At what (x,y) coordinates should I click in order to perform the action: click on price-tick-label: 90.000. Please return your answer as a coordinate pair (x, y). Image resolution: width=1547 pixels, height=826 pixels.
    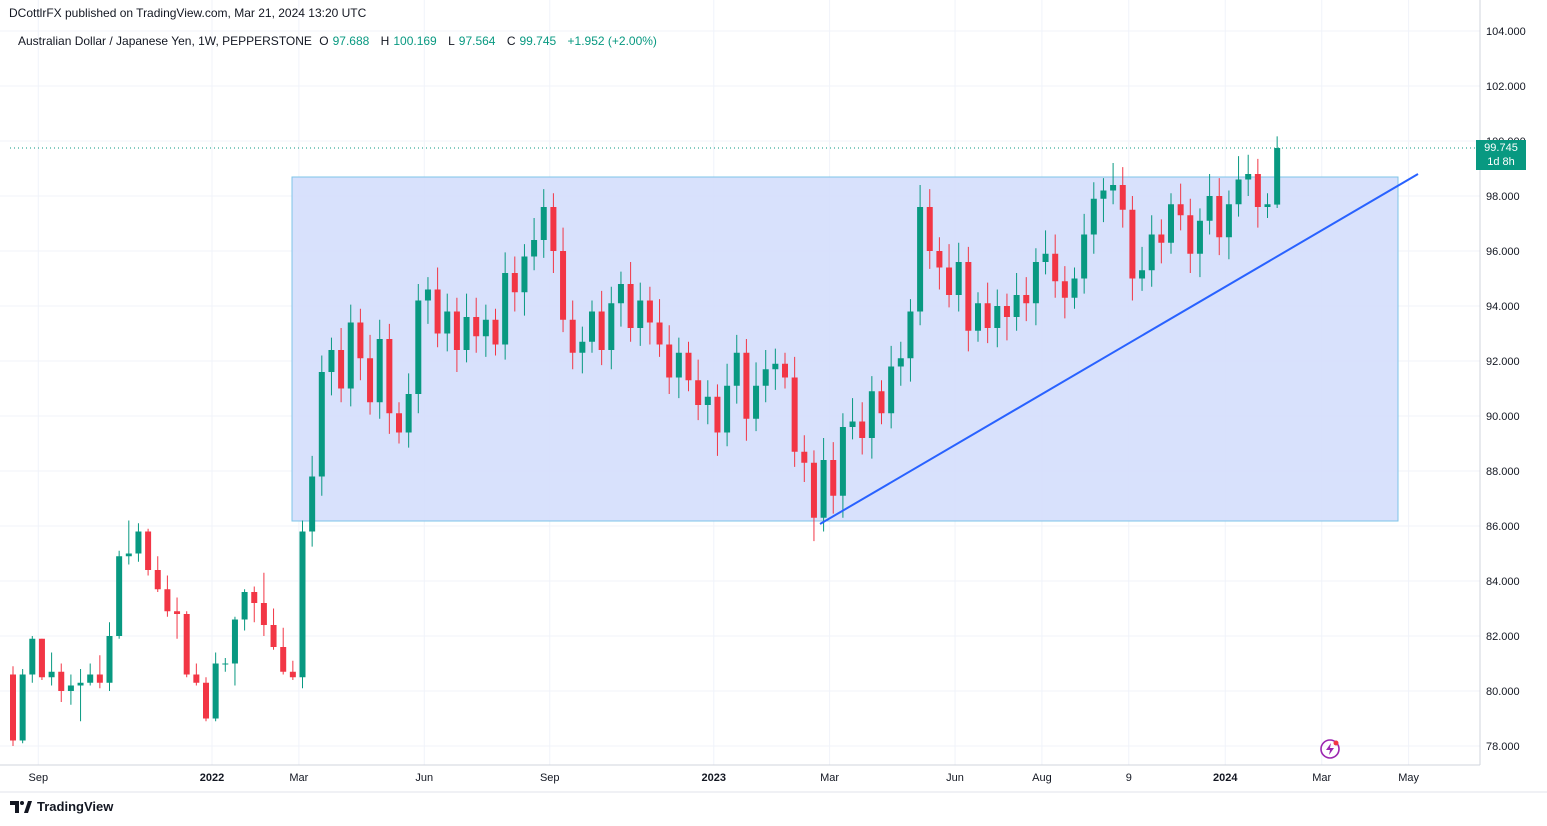
    Looking at the image, I should click on (1503, 417).